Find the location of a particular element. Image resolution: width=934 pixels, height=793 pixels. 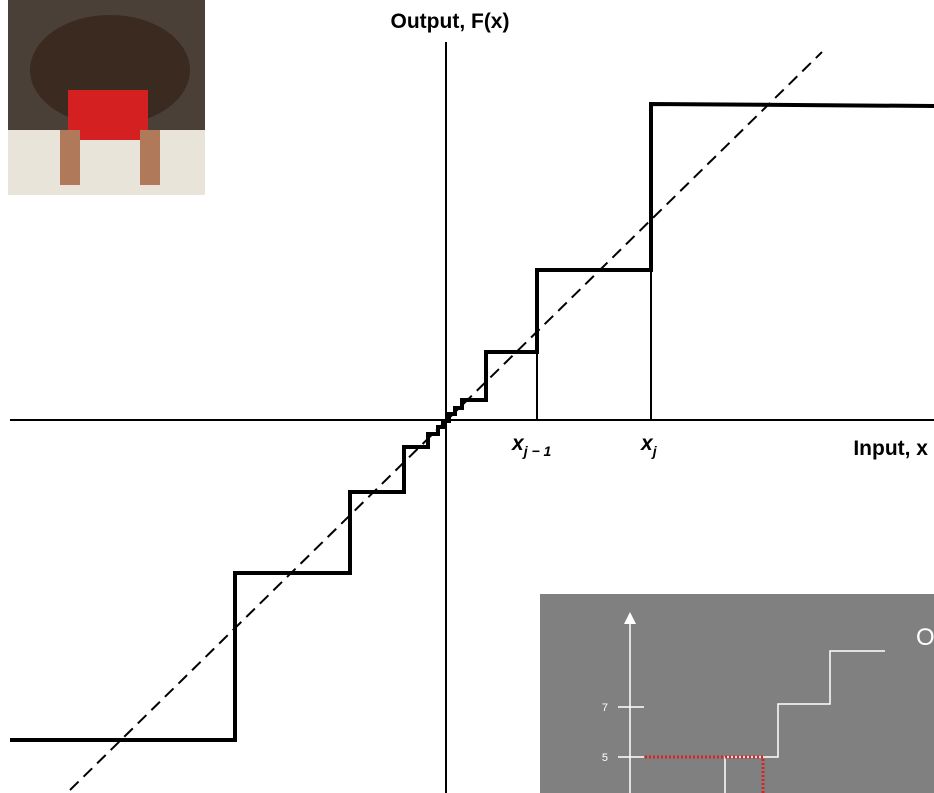

x-axis-label: Input, x is located at coordinates (890, 448).